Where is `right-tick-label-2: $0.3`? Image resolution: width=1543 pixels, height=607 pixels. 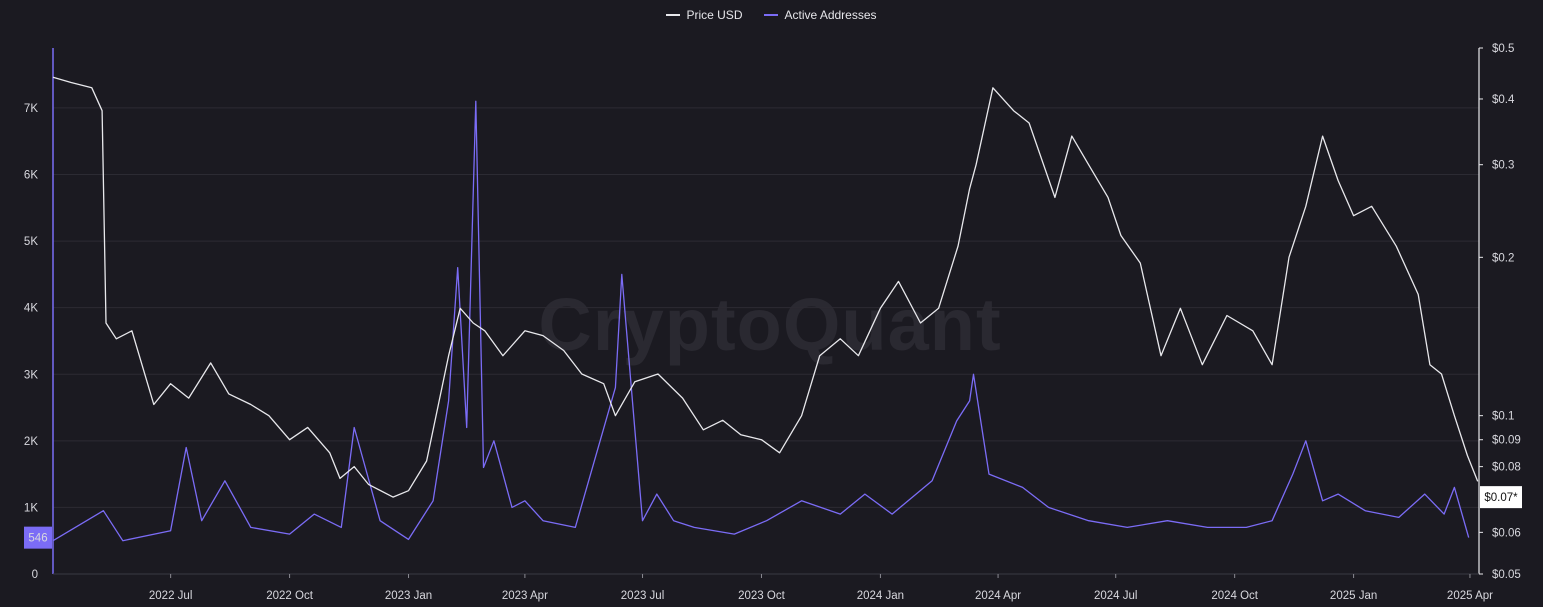 right-tick-label-2: $0.3 is located at coordinates (1503, 166).